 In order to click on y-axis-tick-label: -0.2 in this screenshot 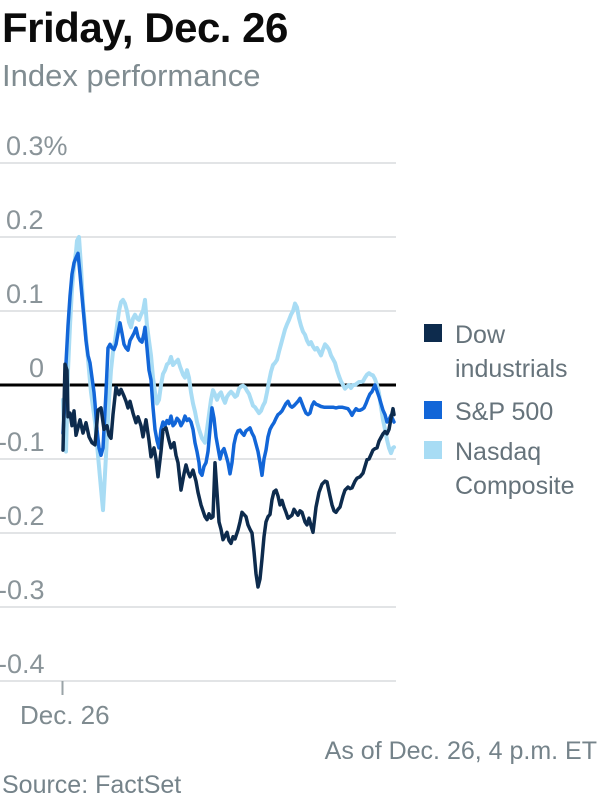, I will do `click(22, 516)`.